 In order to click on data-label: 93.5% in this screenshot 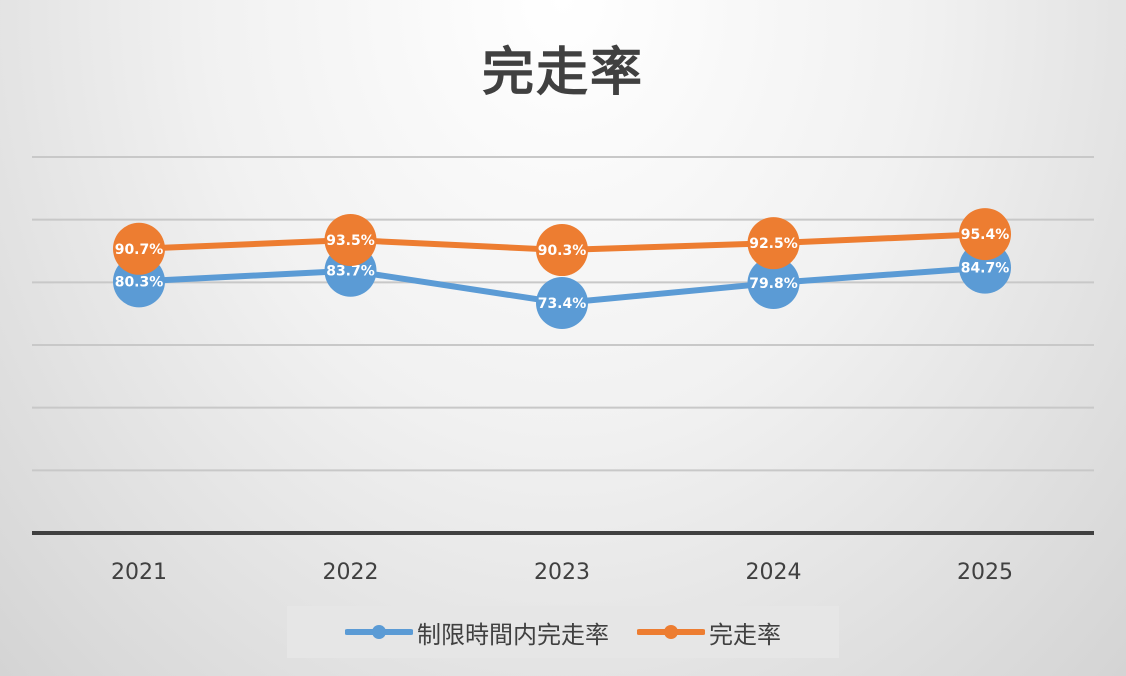, I will do `click(350, 241)`.